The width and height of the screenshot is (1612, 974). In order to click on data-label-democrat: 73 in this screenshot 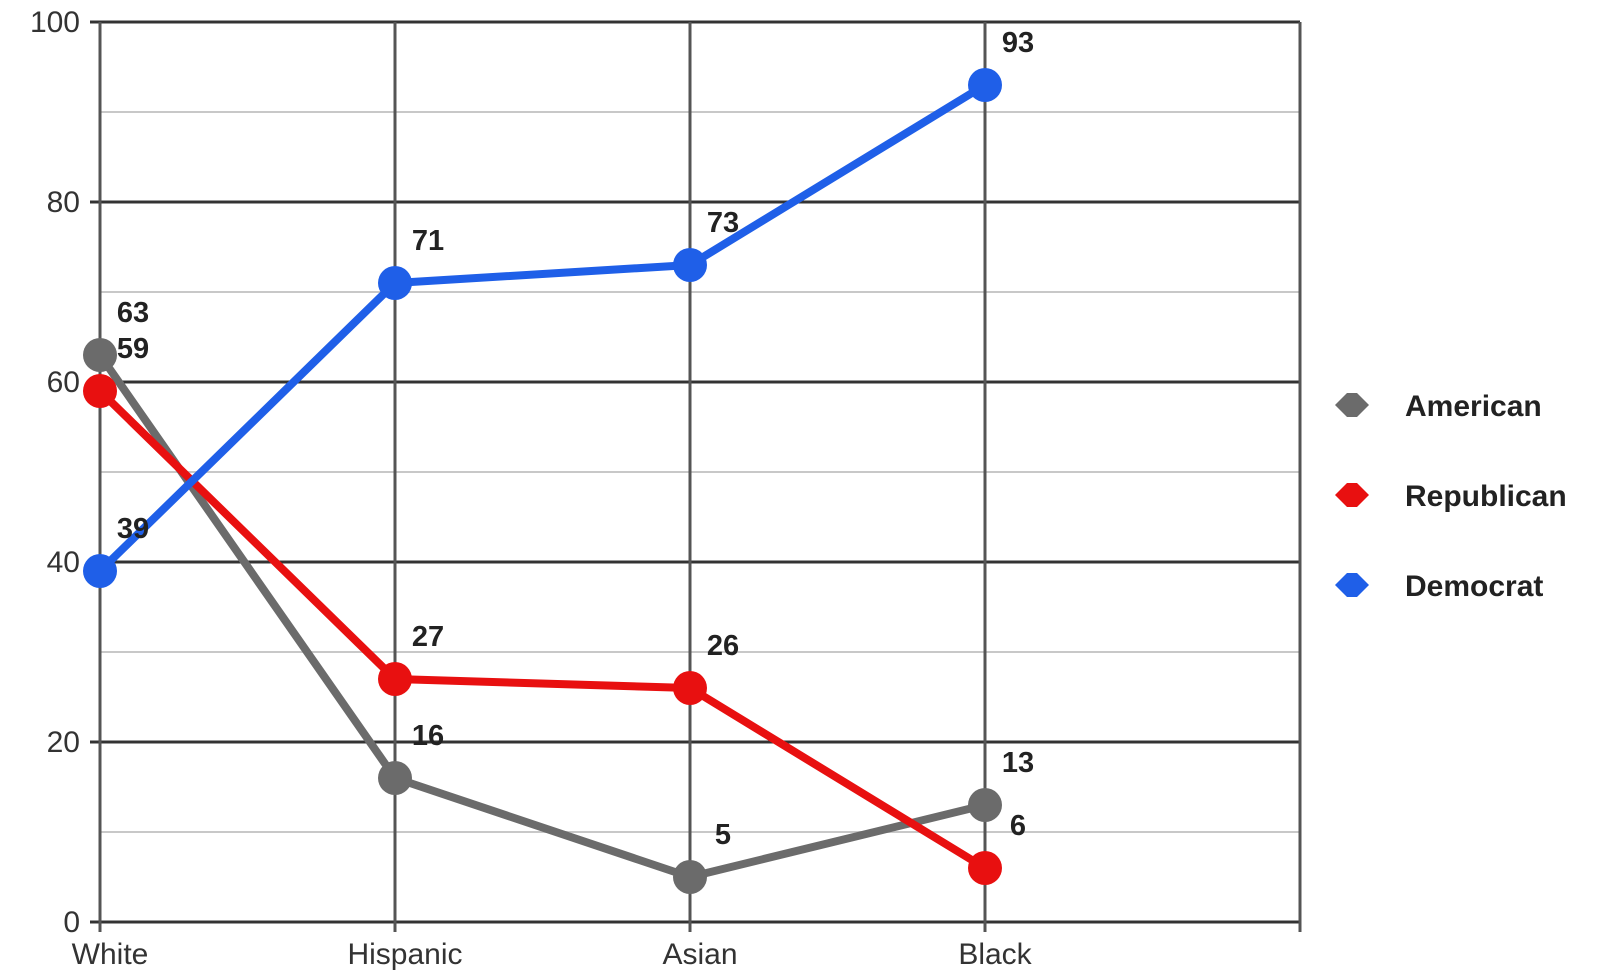, I will do `click(723, 223)`.